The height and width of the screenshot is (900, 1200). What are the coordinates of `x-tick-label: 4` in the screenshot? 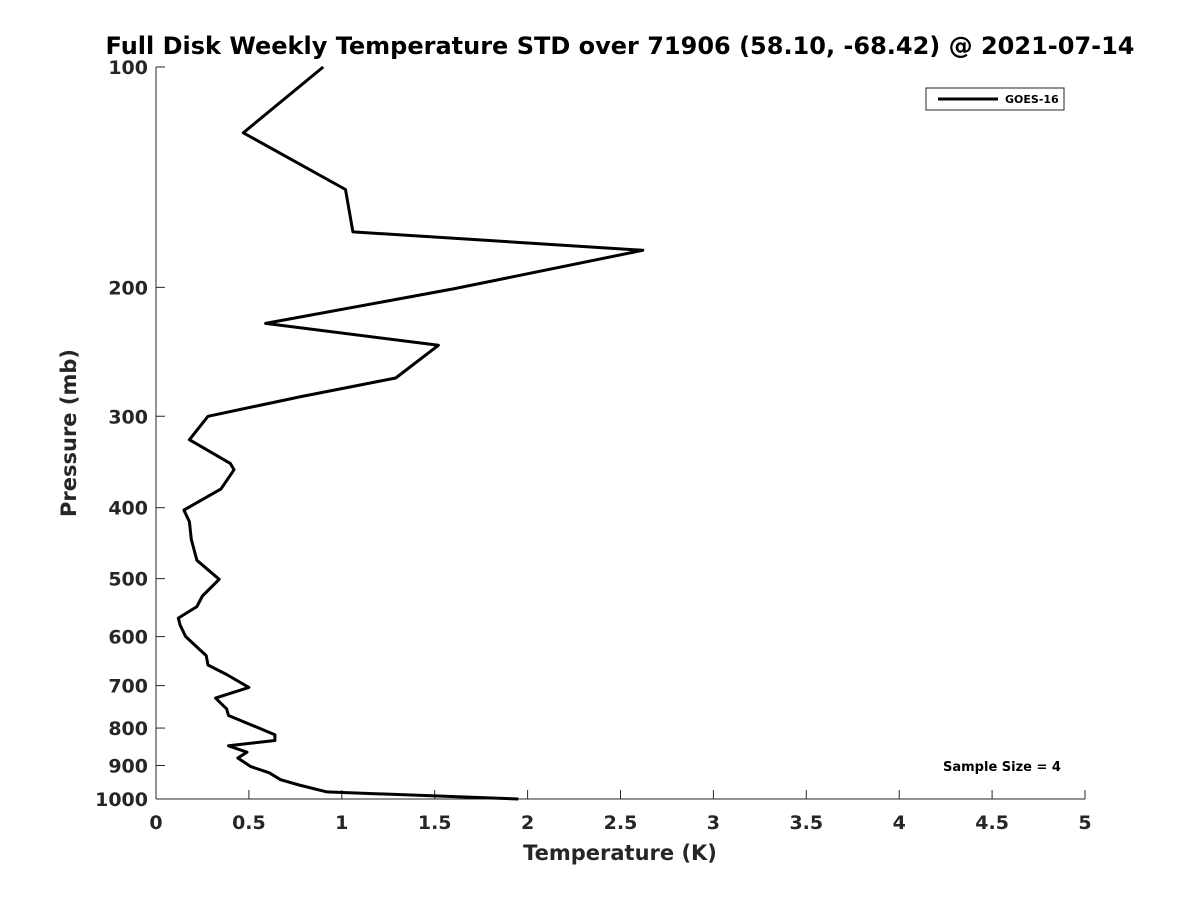 It's located at (899, 823).